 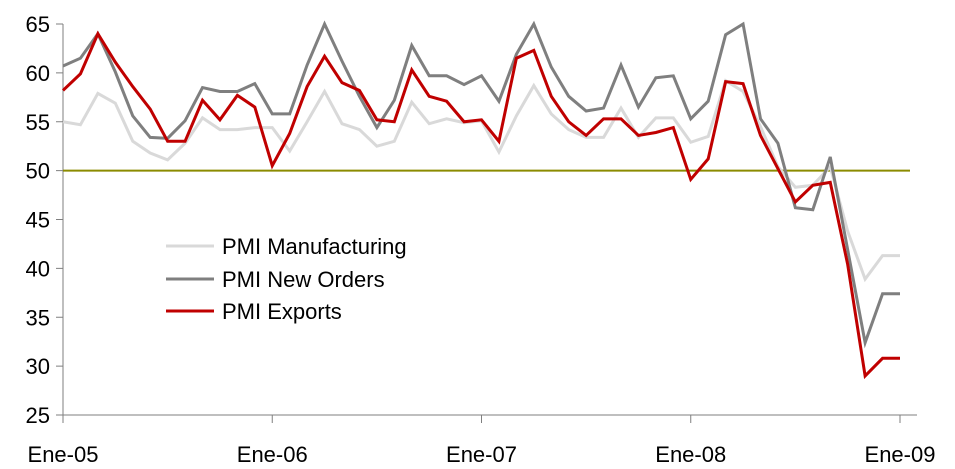 I want to click on y-tick-label: 65, so click(x=38, y=24).